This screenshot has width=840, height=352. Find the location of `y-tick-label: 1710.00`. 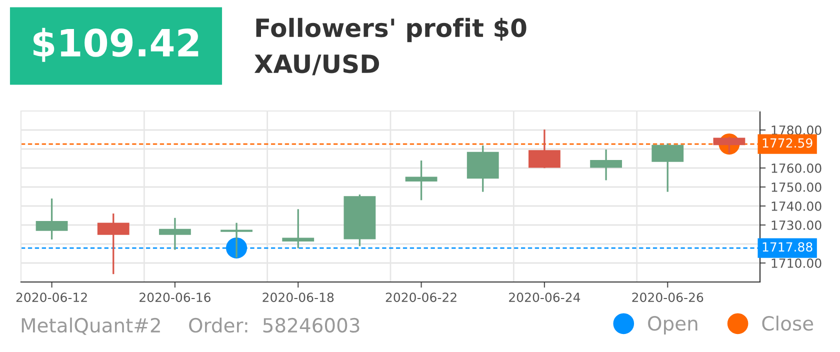

y-tick-label: 1710.00 is located at coordinates (797, 263).